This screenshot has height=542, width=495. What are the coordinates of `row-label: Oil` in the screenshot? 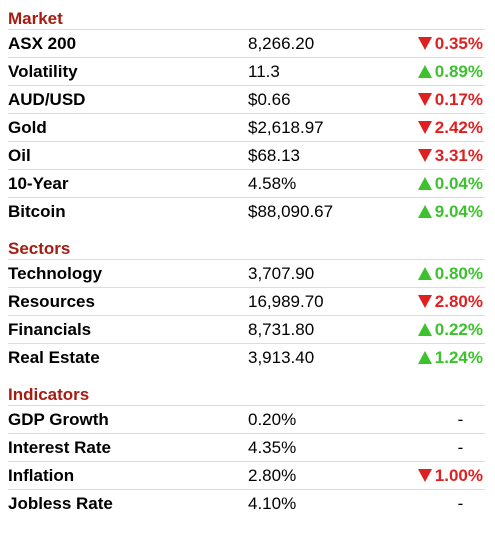 It's located at (19, 155).